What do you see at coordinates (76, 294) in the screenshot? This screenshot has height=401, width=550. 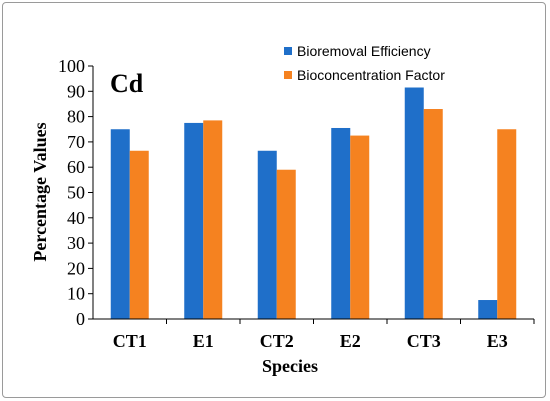 I see `y-tick-label: 10` at bounding box center [76, 294].